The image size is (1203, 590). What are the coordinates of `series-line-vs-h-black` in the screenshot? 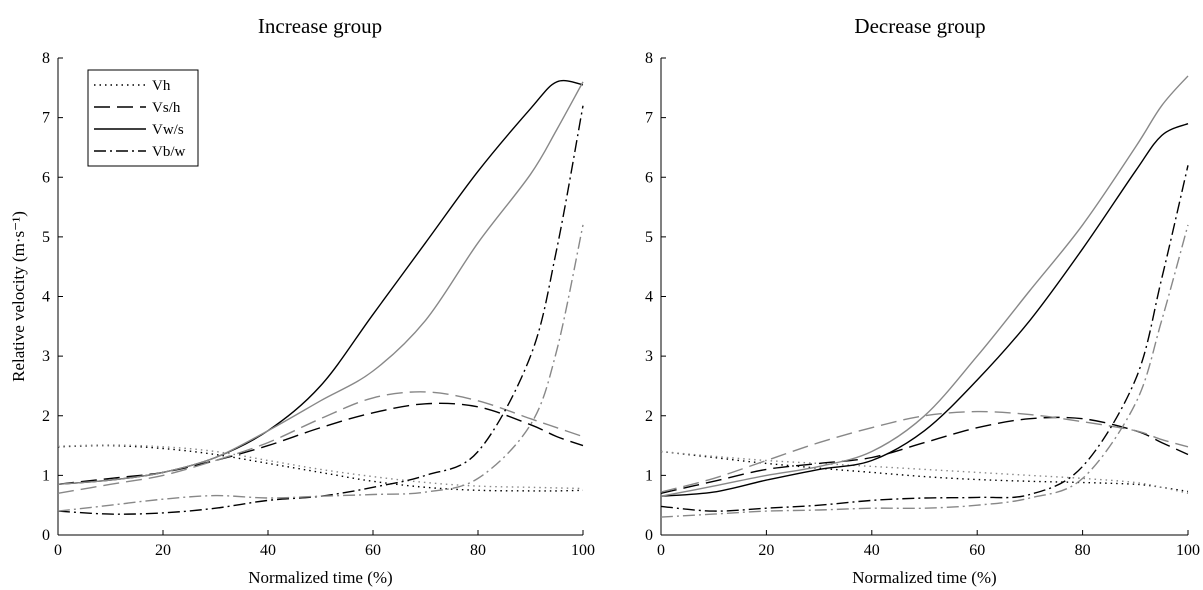 It's located at (924, 455).